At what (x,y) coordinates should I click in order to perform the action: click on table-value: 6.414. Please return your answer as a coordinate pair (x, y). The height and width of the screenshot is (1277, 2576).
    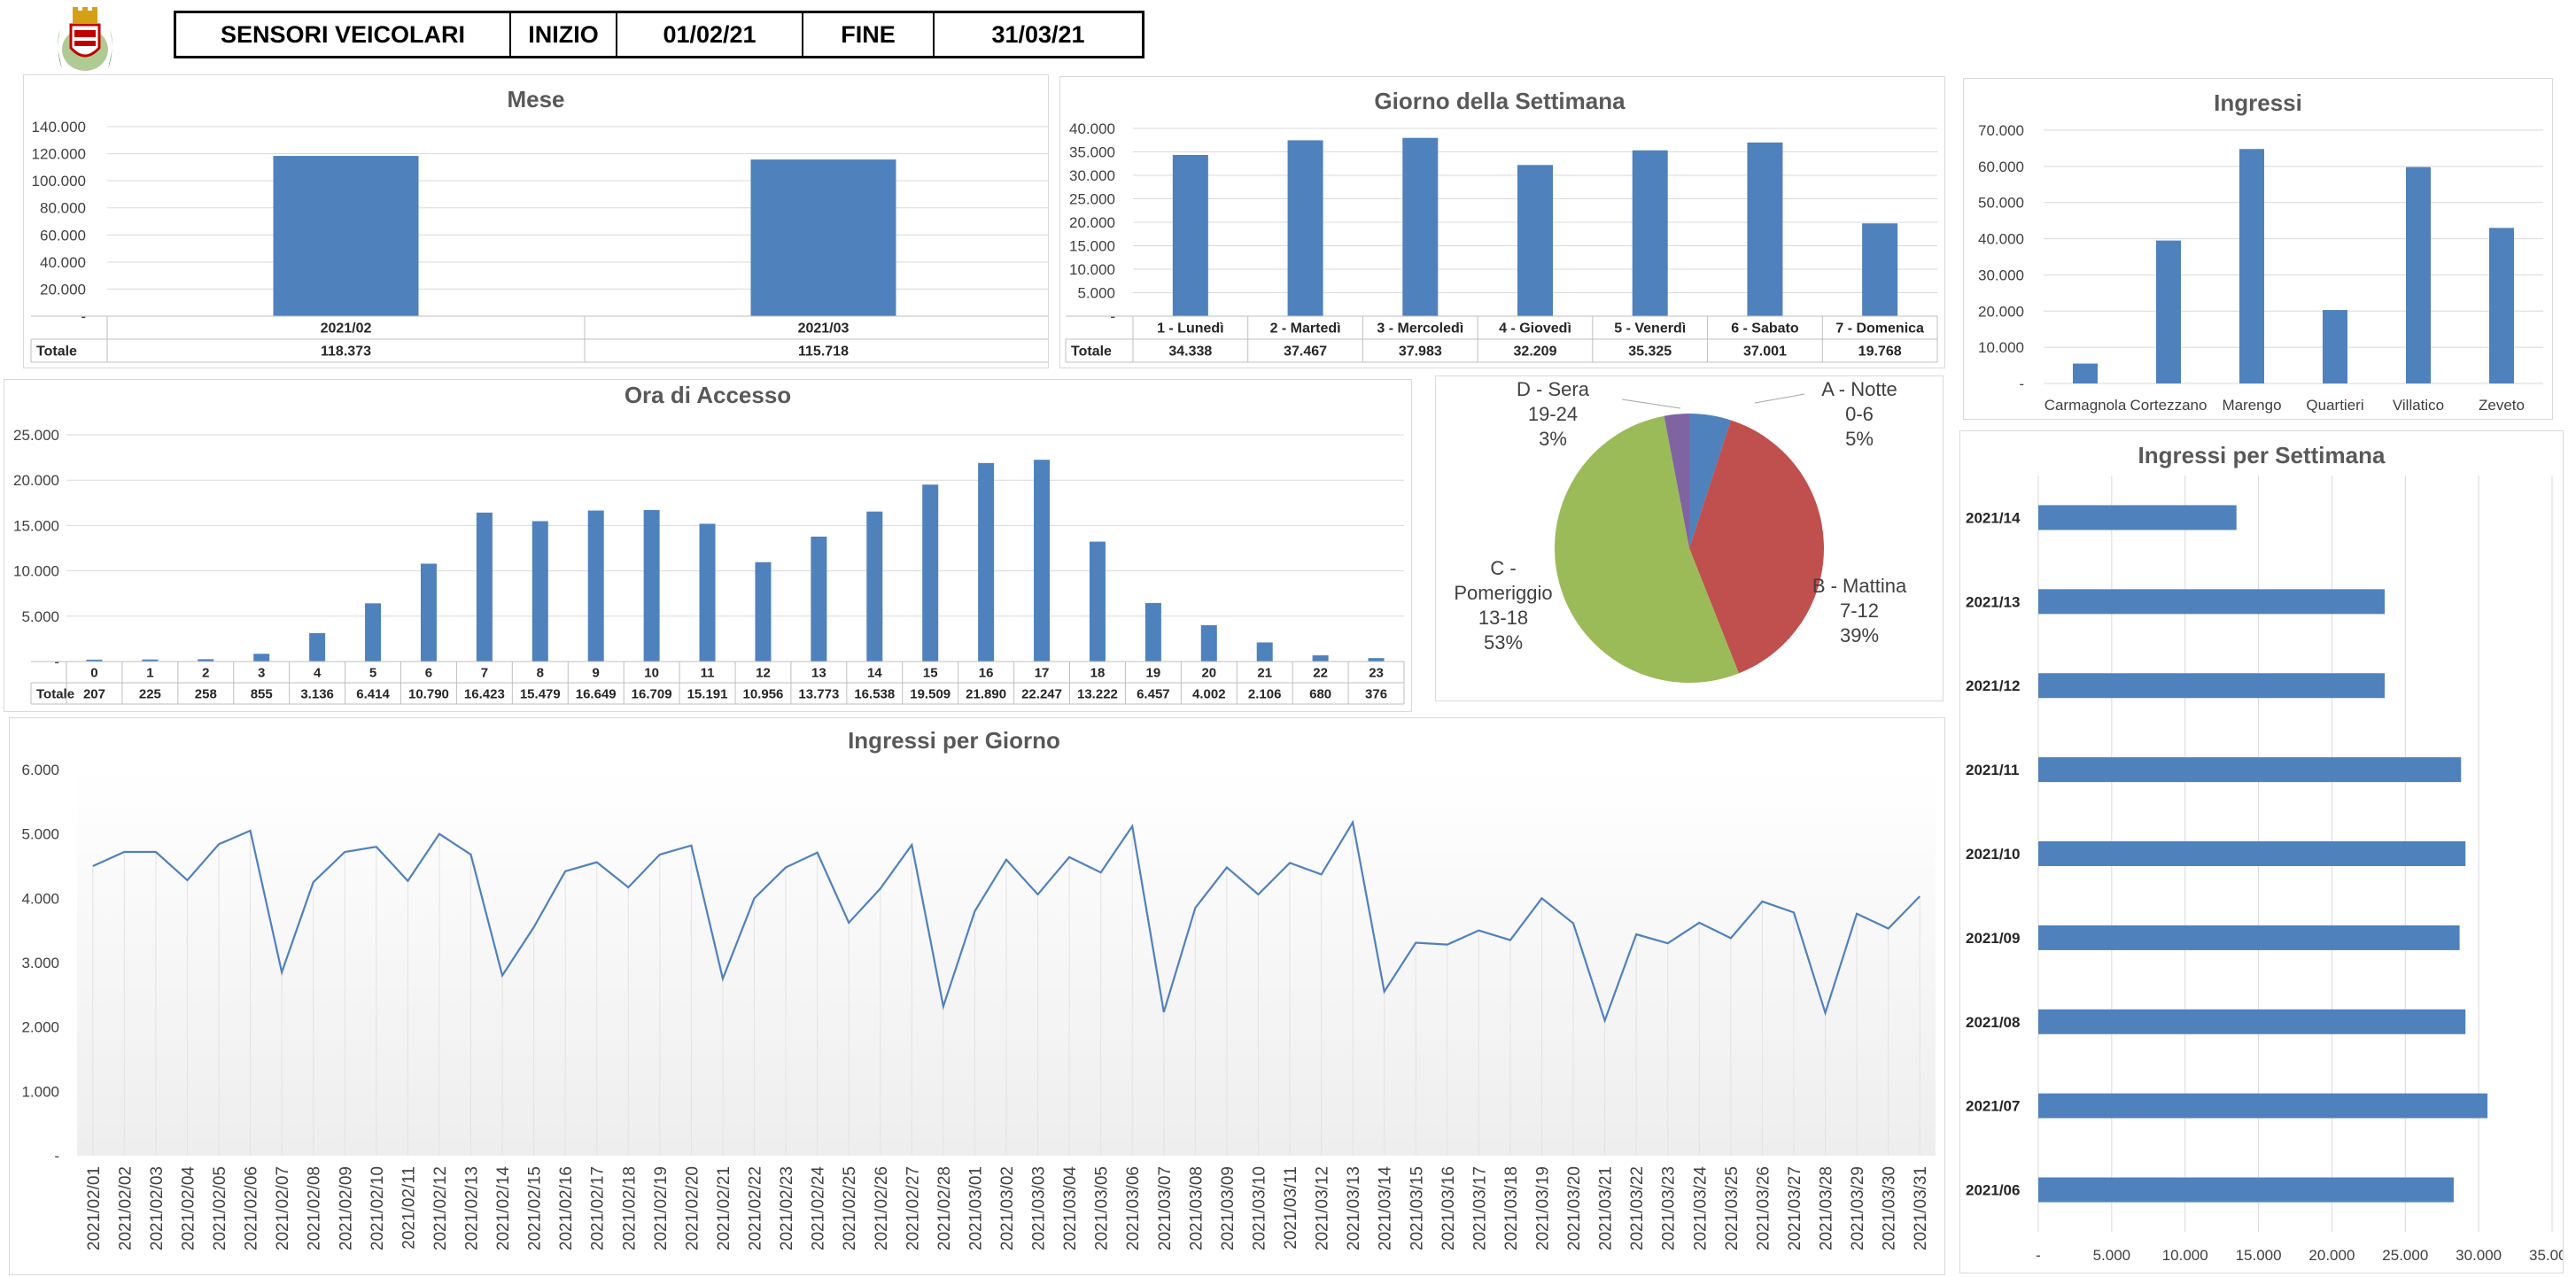
    Looking at the image, I should click on (373, 694).